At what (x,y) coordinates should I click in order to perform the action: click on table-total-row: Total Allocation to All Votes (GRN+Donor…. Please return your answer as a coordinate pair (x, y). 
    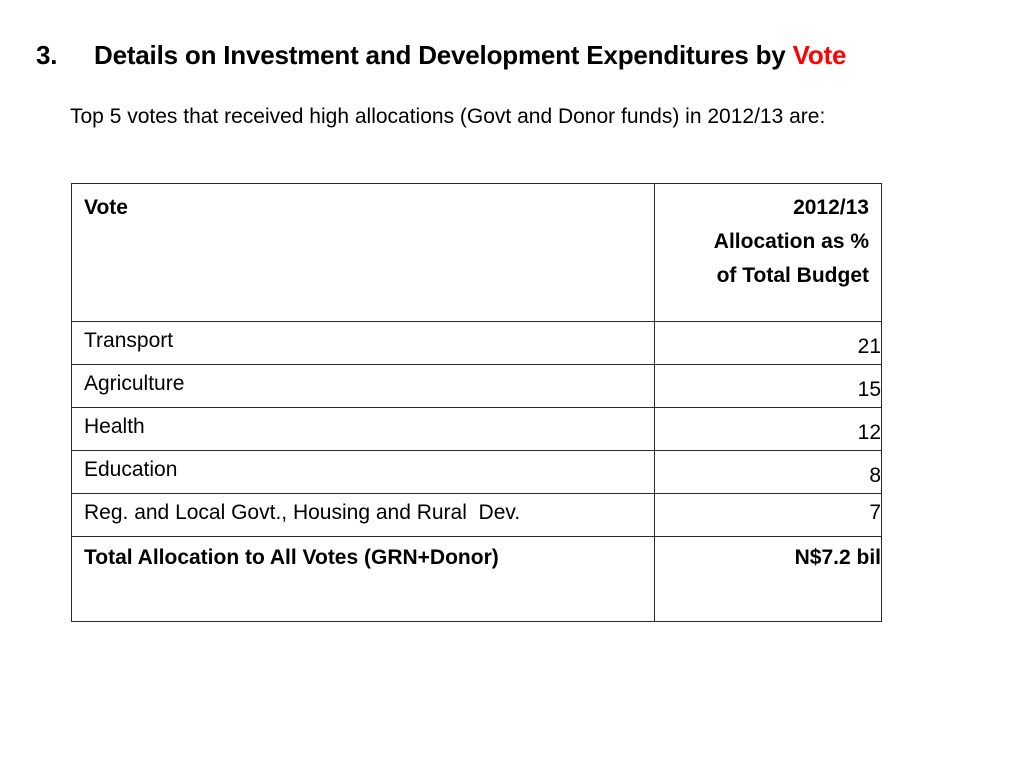
    Looking at the image, I should click on (476, 579).